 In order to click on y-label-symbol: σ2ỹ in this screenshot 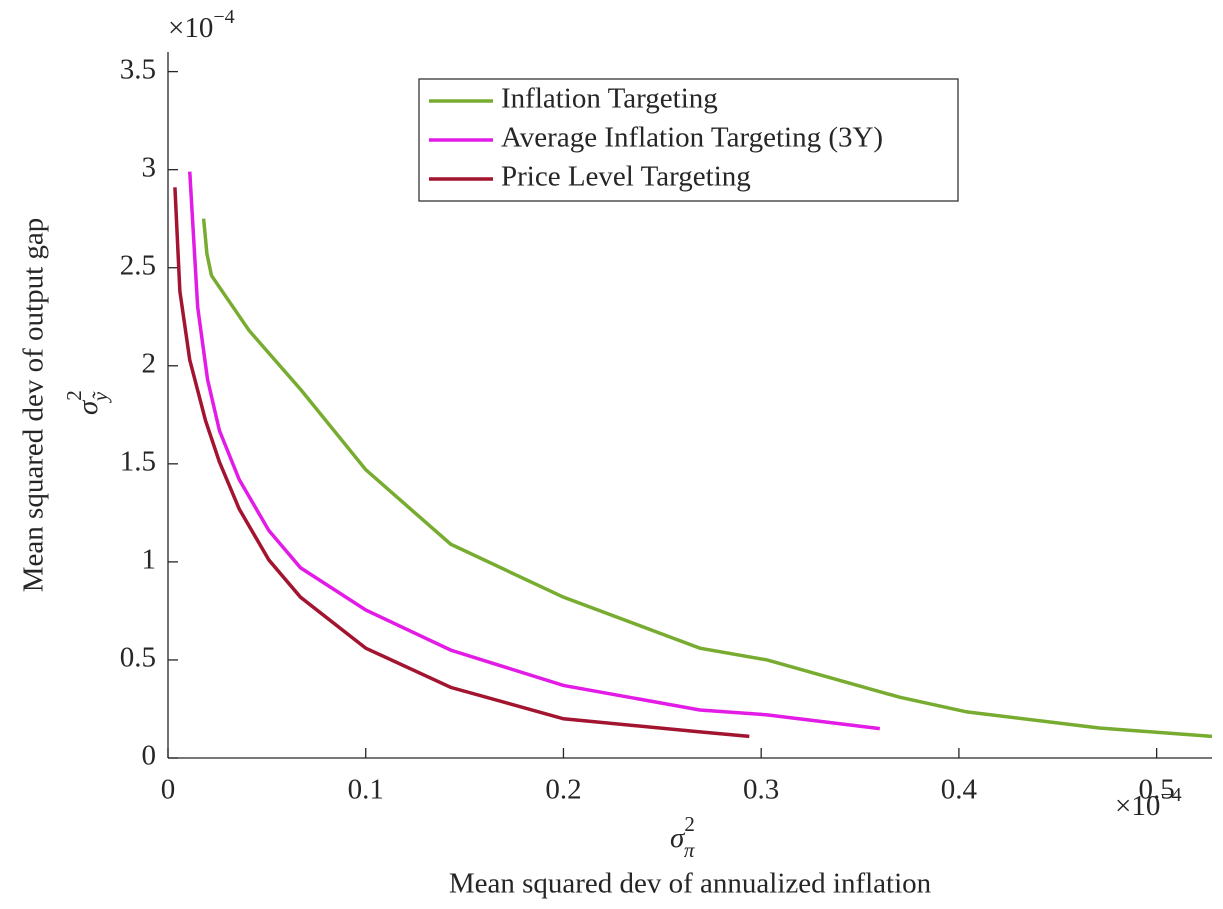, I will do `click(87, 402)`.